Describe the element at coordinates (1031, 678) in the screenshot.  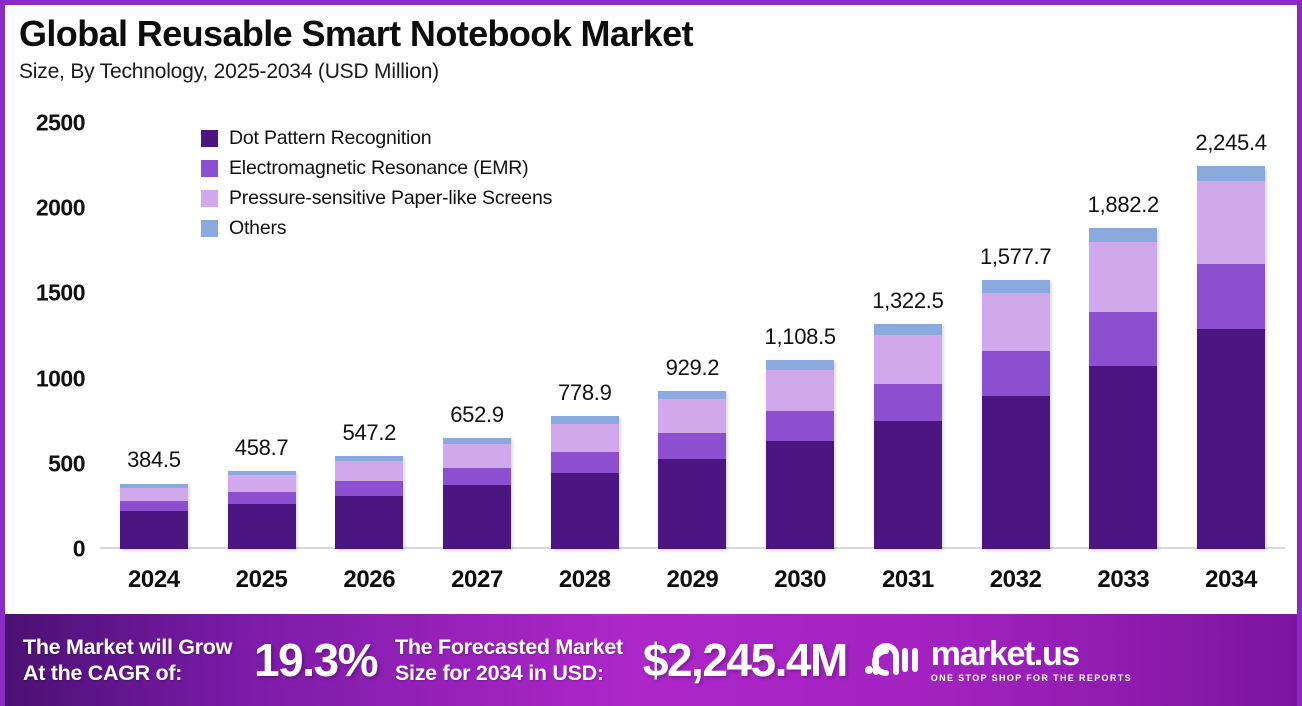
I see `brand-tagline: ONE STOP SHOP FOR THE REPORTS` at that location.